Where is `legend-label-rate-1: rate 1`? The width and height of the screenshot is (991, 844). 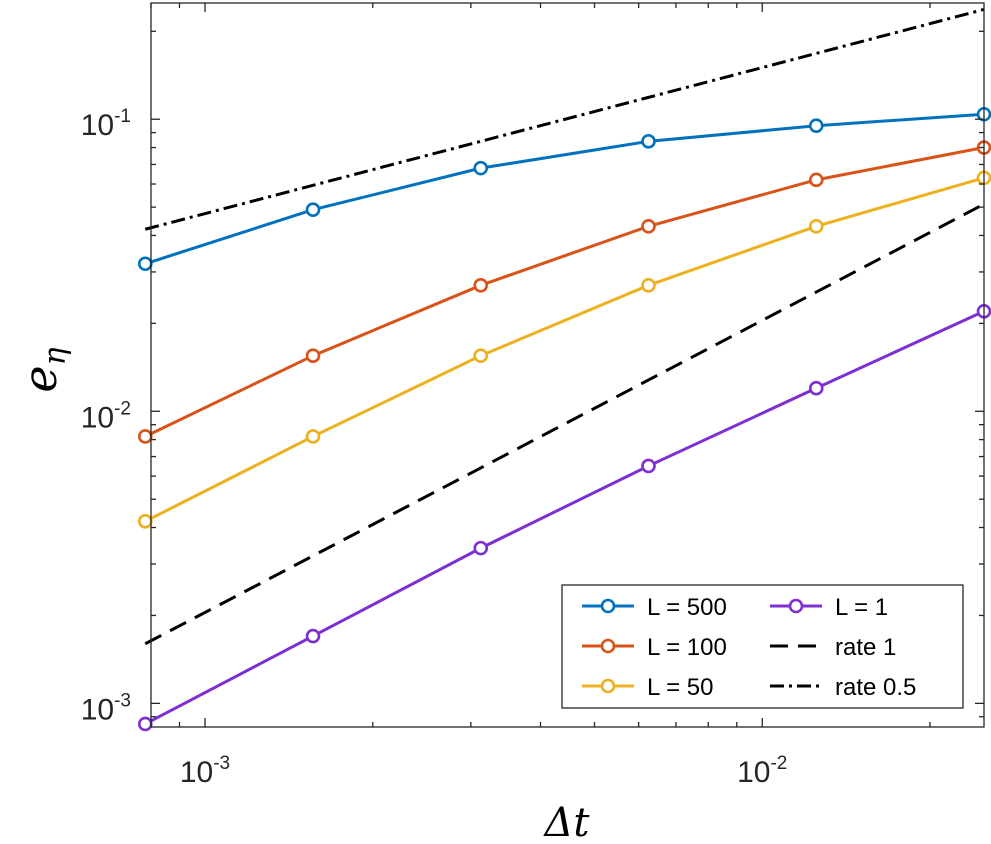 legend-label-rate-1: rate 1 is located at coordinates (865, 647).